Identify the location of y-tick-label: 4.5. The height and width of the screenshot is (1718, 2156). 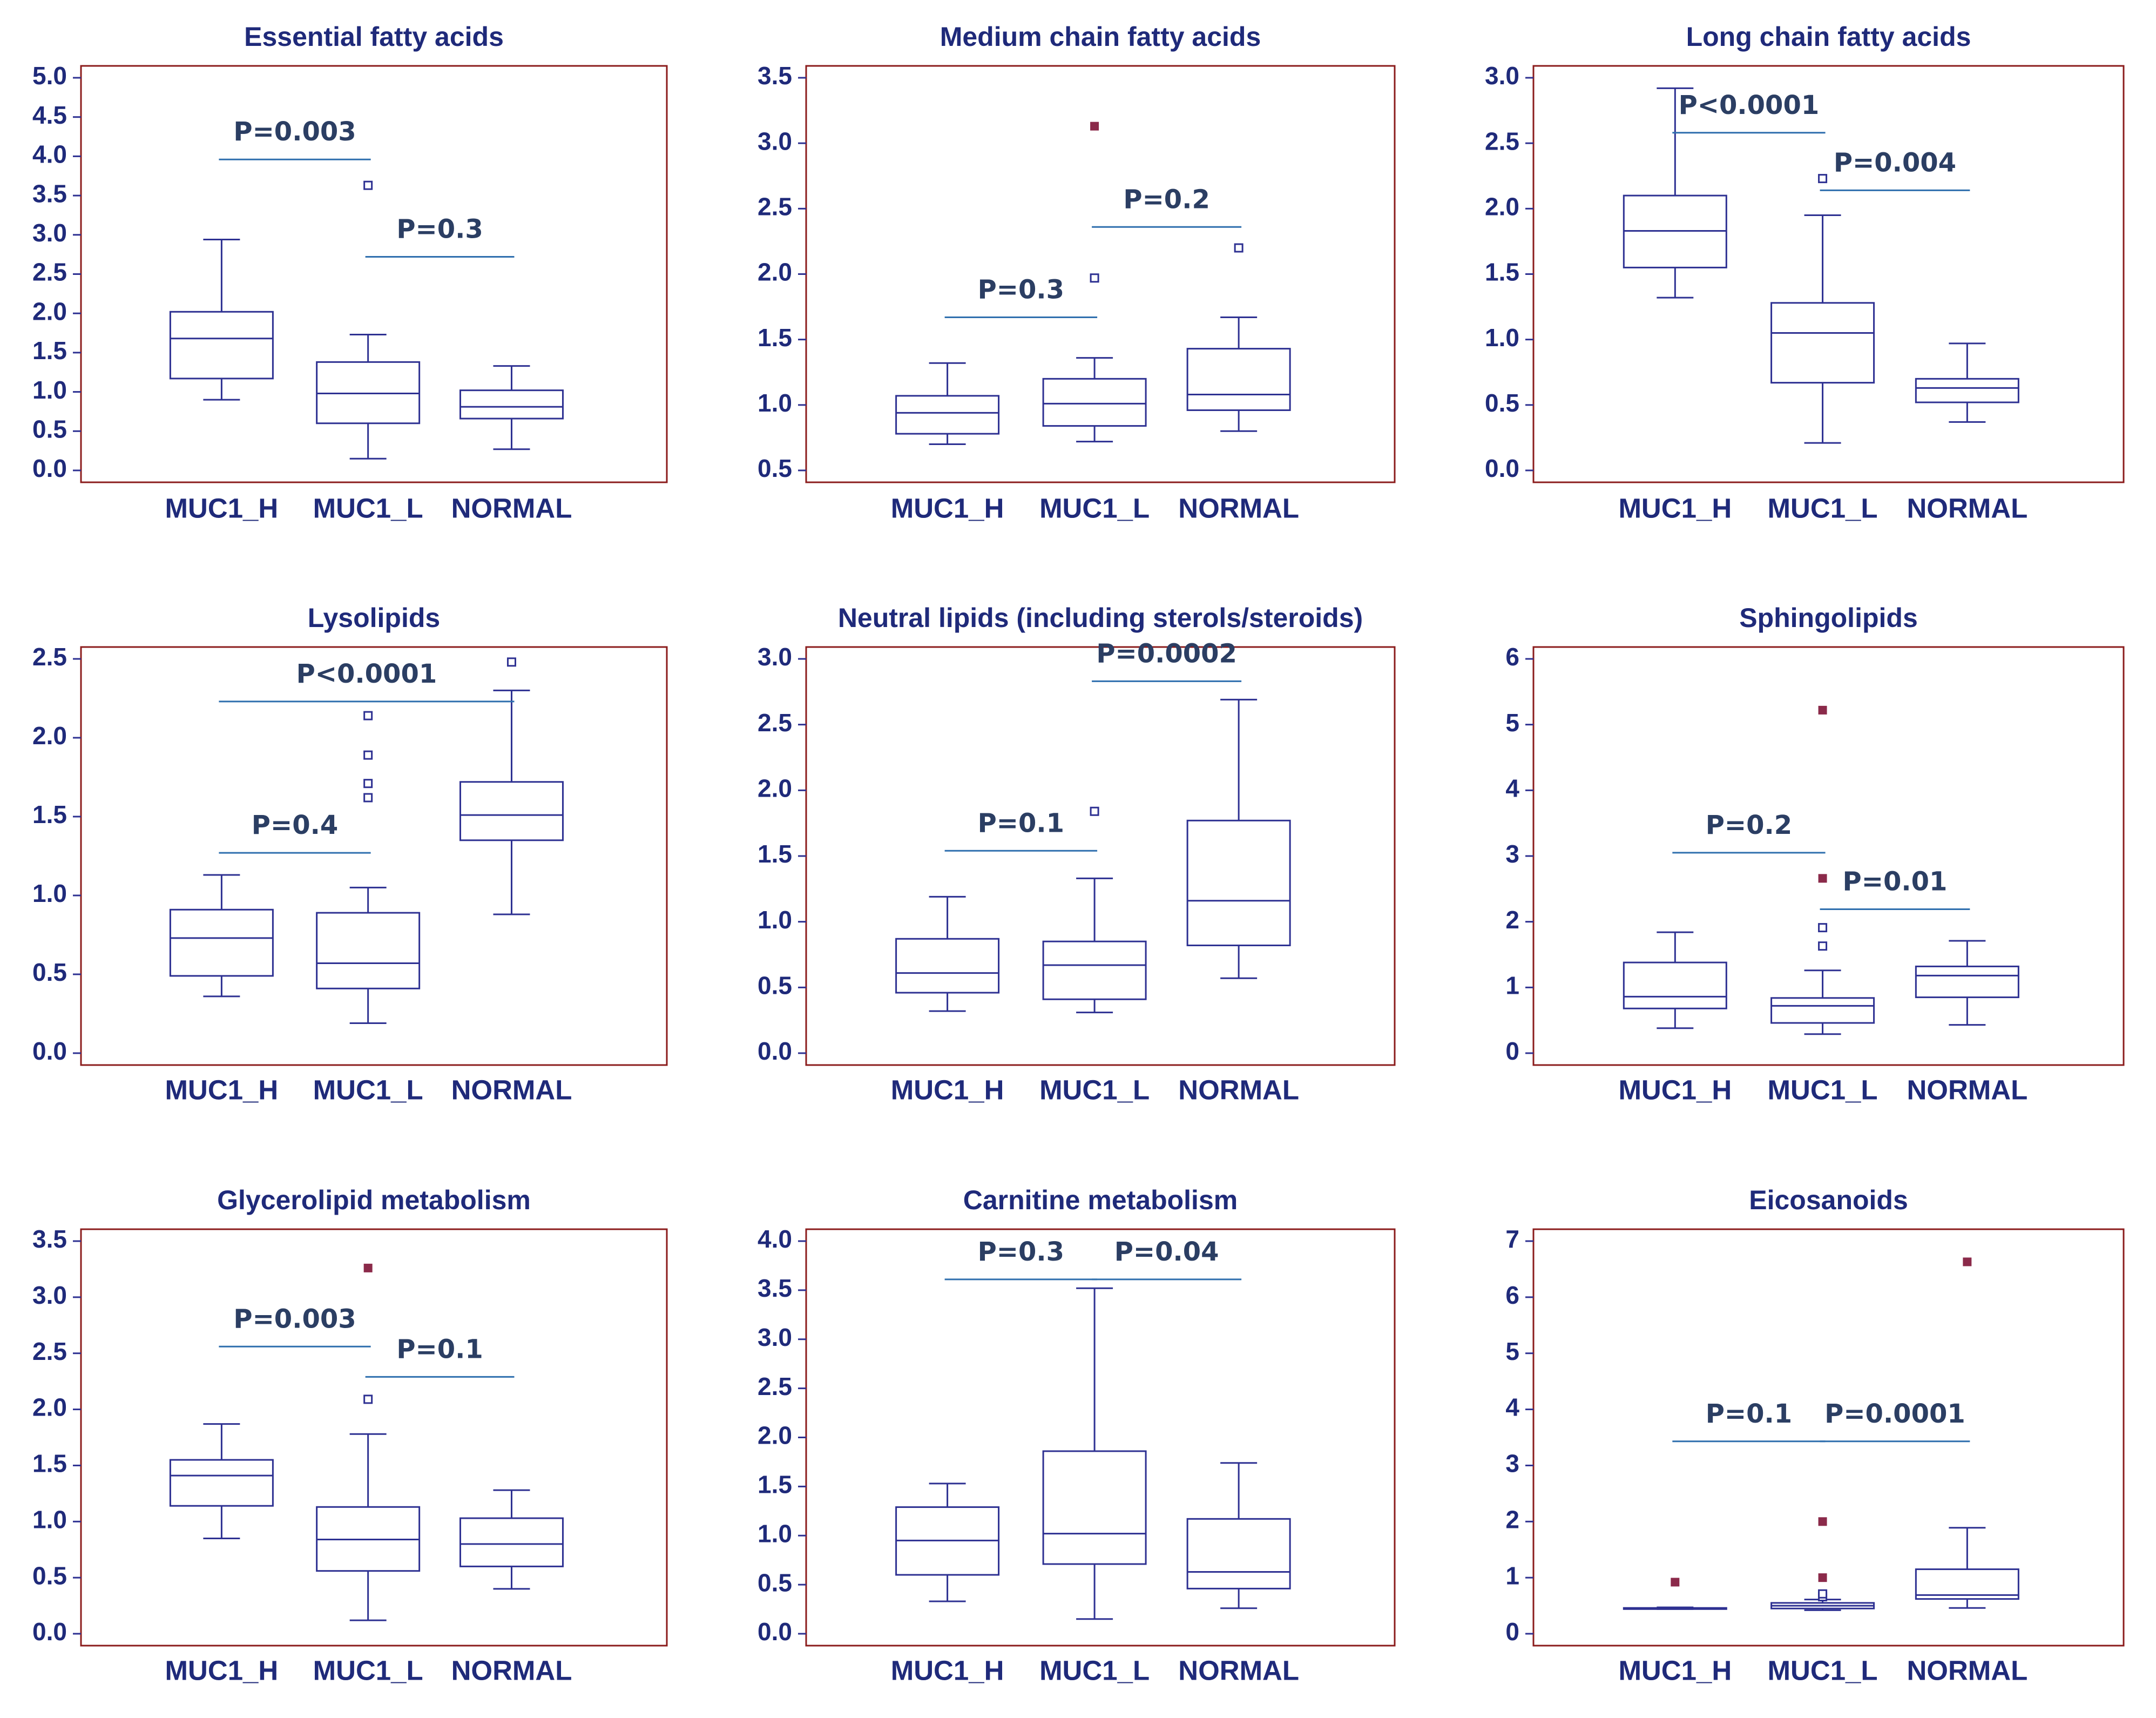
(49, 115).